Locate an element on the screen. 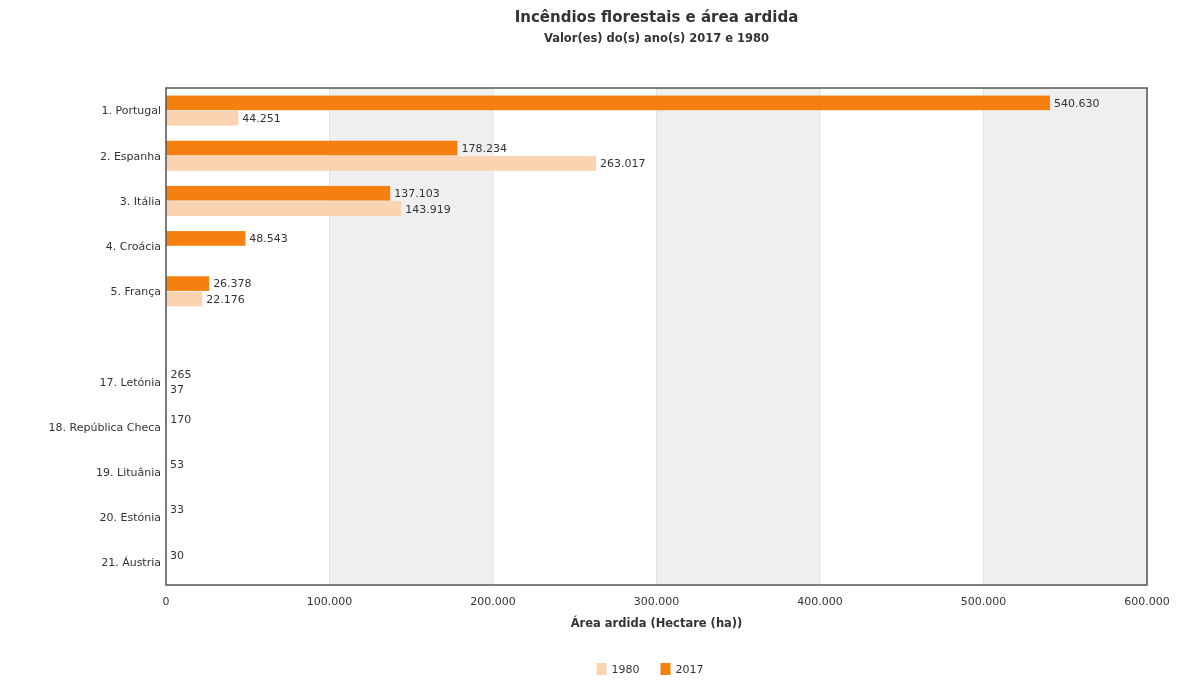 This screenshot has height=693, width=1180. legend-label: 2017 is located at coordinates (689, 669).